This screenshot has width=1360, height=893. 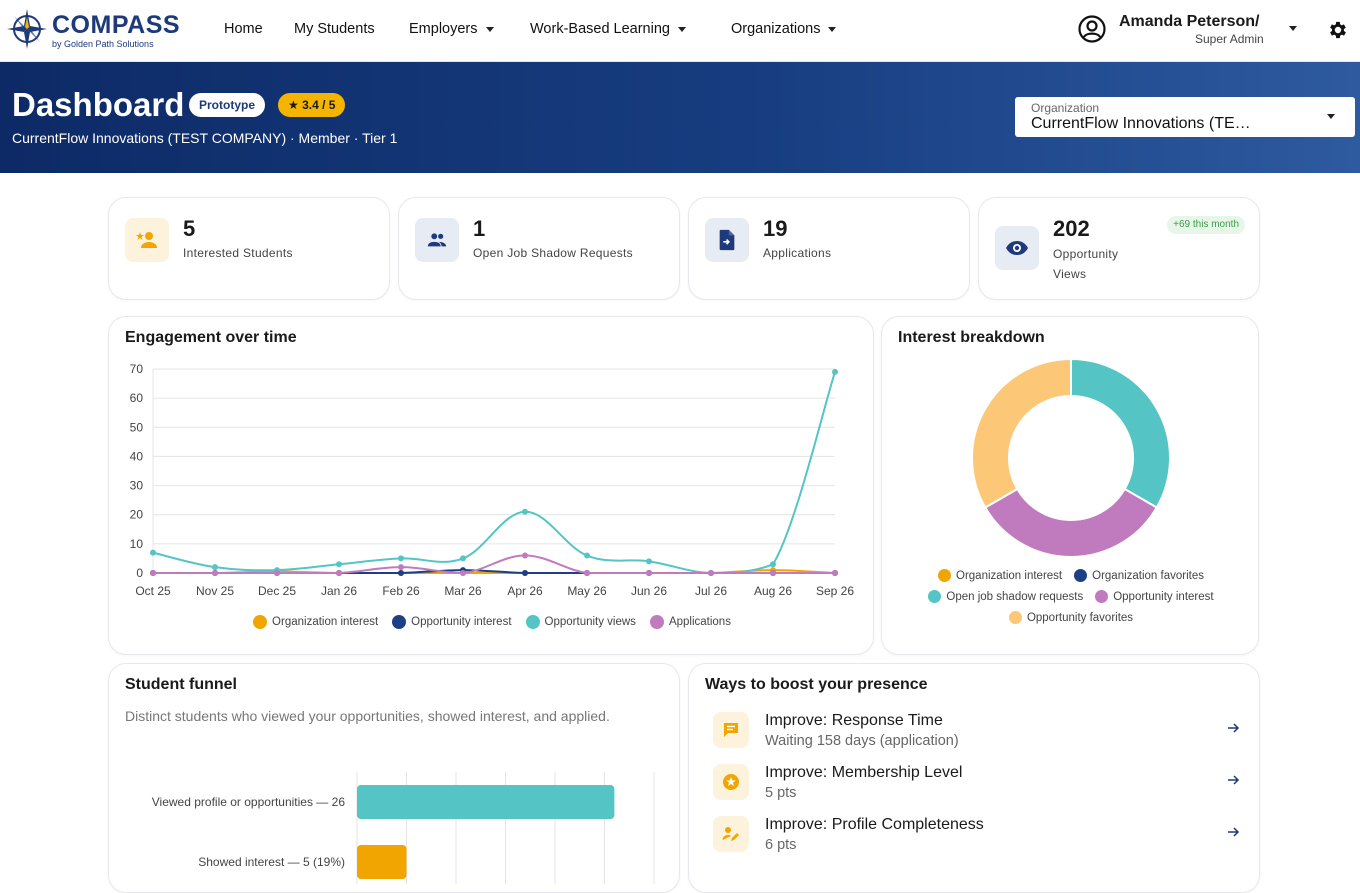 What do you see at coordinates (1017, 248) in the screenshot?
I see `eye-icon` at bounding box center [1017, 248].